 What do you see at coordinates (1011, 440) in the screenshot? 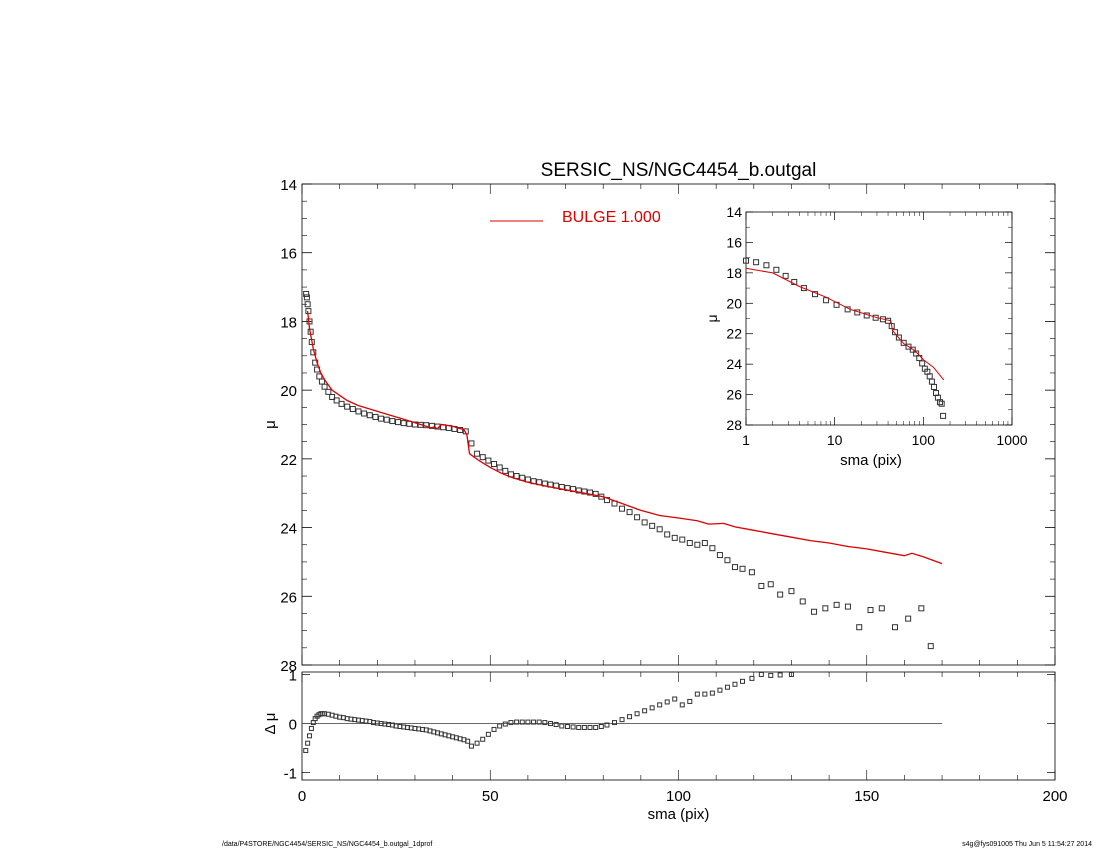
I see `inset-x-tick-label: 1000` at bounding box center [1011, 440].